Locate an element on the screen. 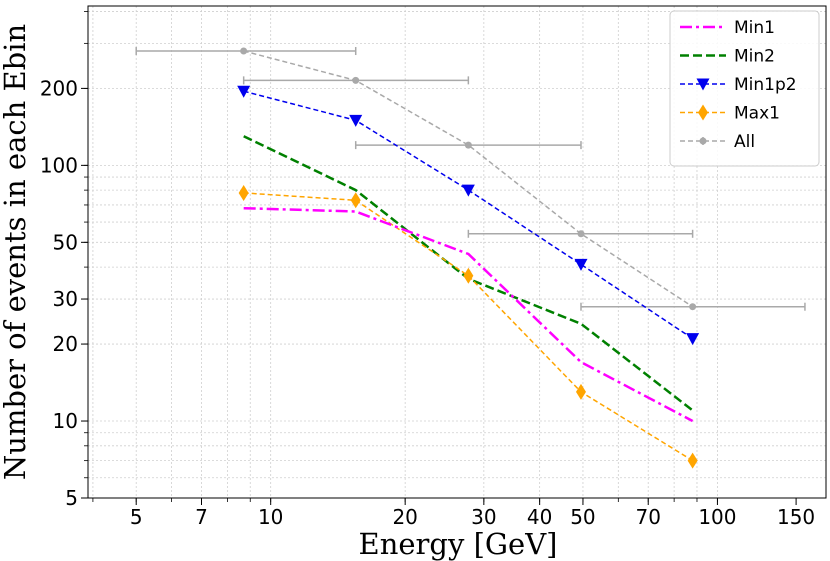  legend-item-max1: Max1 is located at coordinates (730, 114).